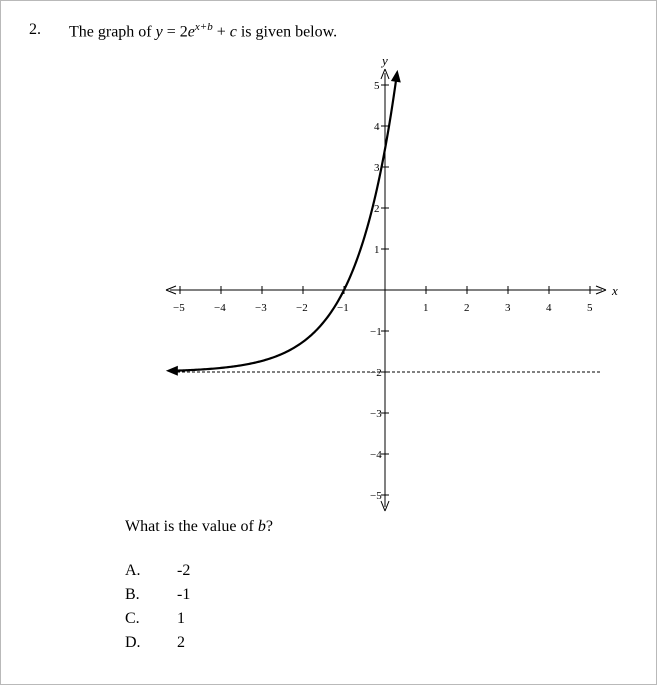 The image size is (657, 685). I want to click on y-tick-label: 1, so click(377, 250).